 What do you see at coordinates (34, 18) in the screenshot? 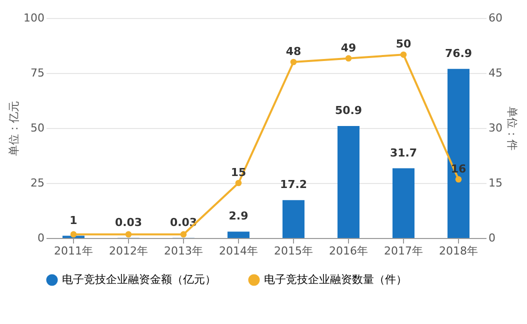
I see `y-tick-label: 100` at bounding box center [34, 18].